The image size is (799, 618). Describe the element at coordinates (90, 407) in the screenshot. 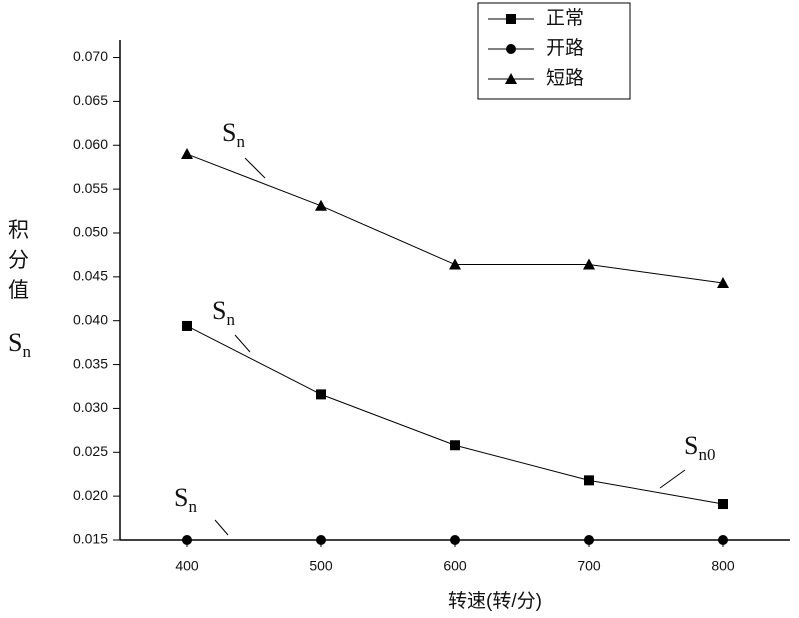

I see `y-tick-label: 0.030` at that location.